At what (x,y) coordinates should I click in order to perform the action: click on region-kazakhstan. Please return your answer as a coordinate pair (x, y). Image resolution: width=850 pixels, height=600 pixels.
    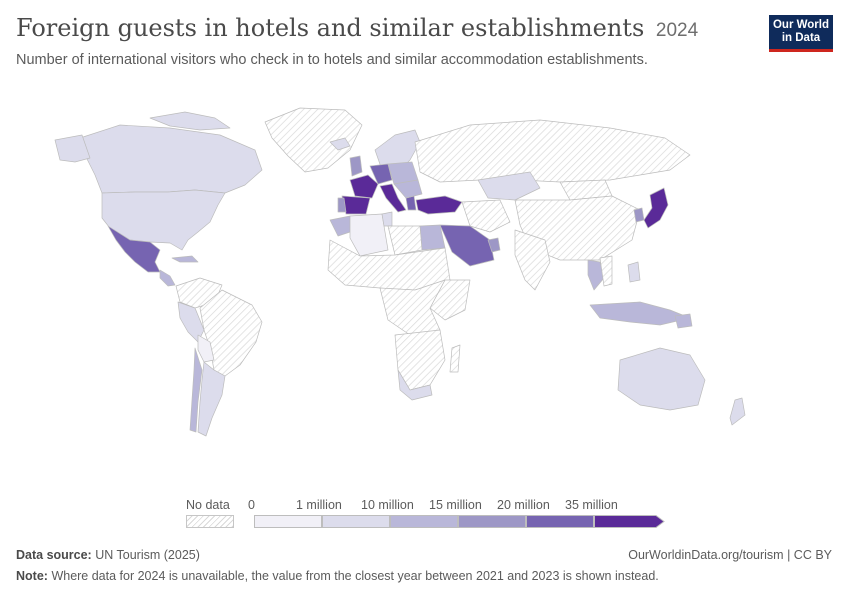
    Looking at the image, I should click on (509, 186).